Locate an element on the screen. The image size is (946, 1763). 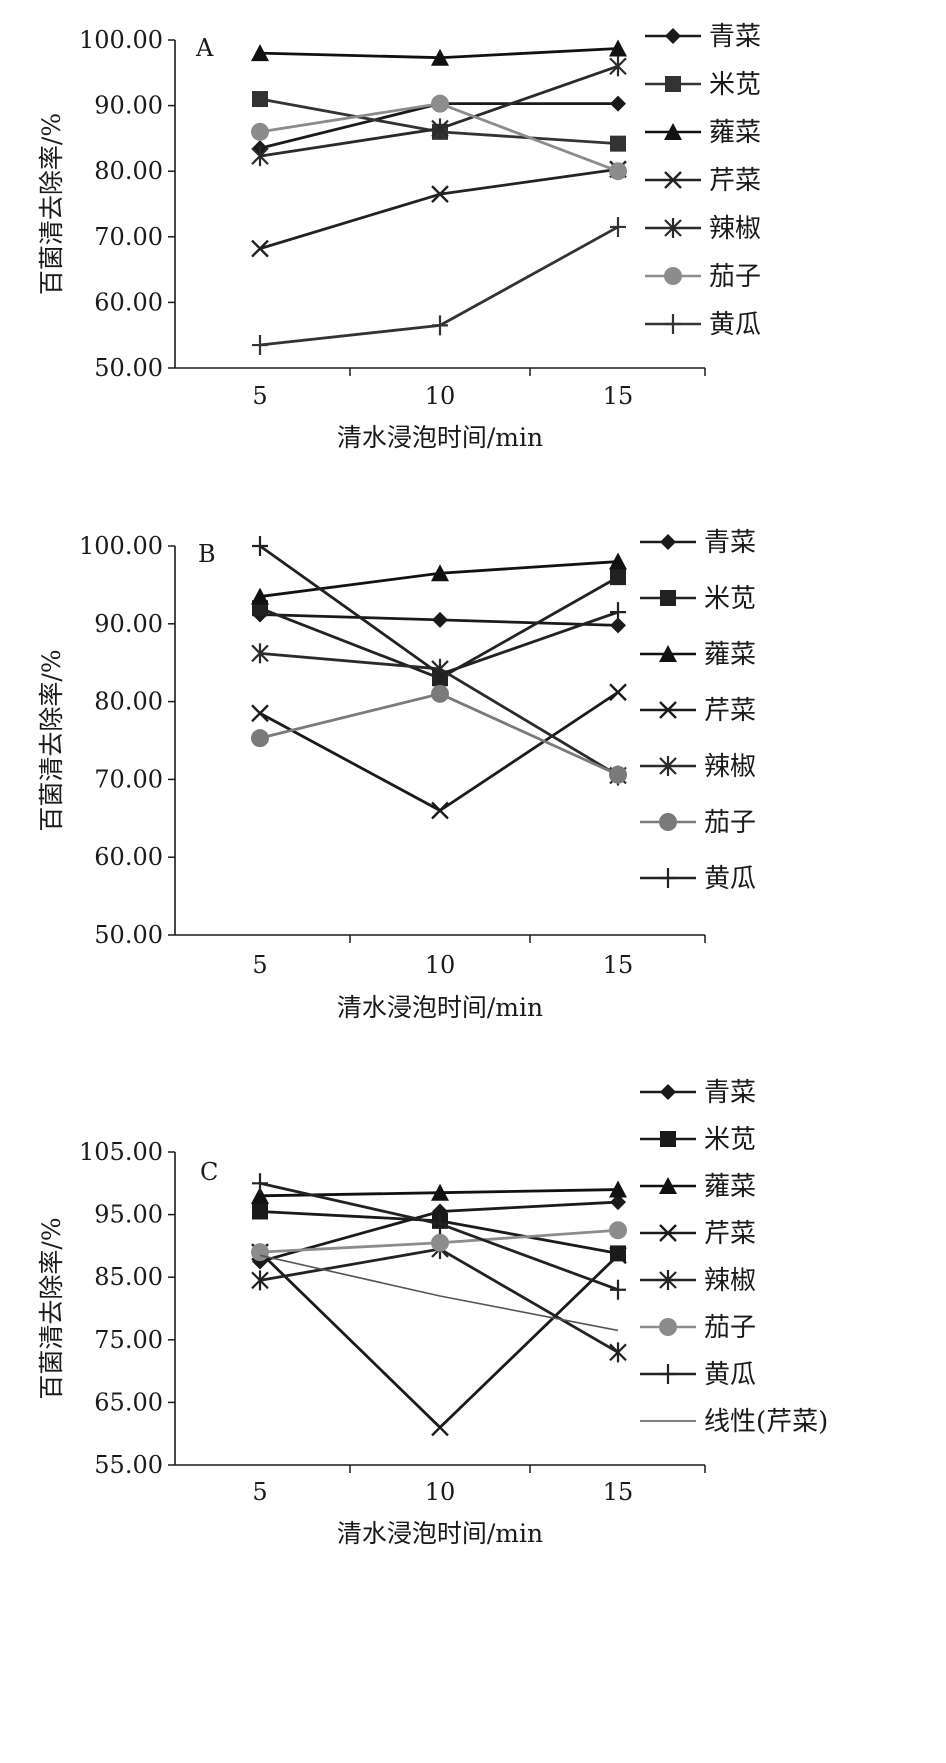
panel-label: B is located at coordinates (207, 554).